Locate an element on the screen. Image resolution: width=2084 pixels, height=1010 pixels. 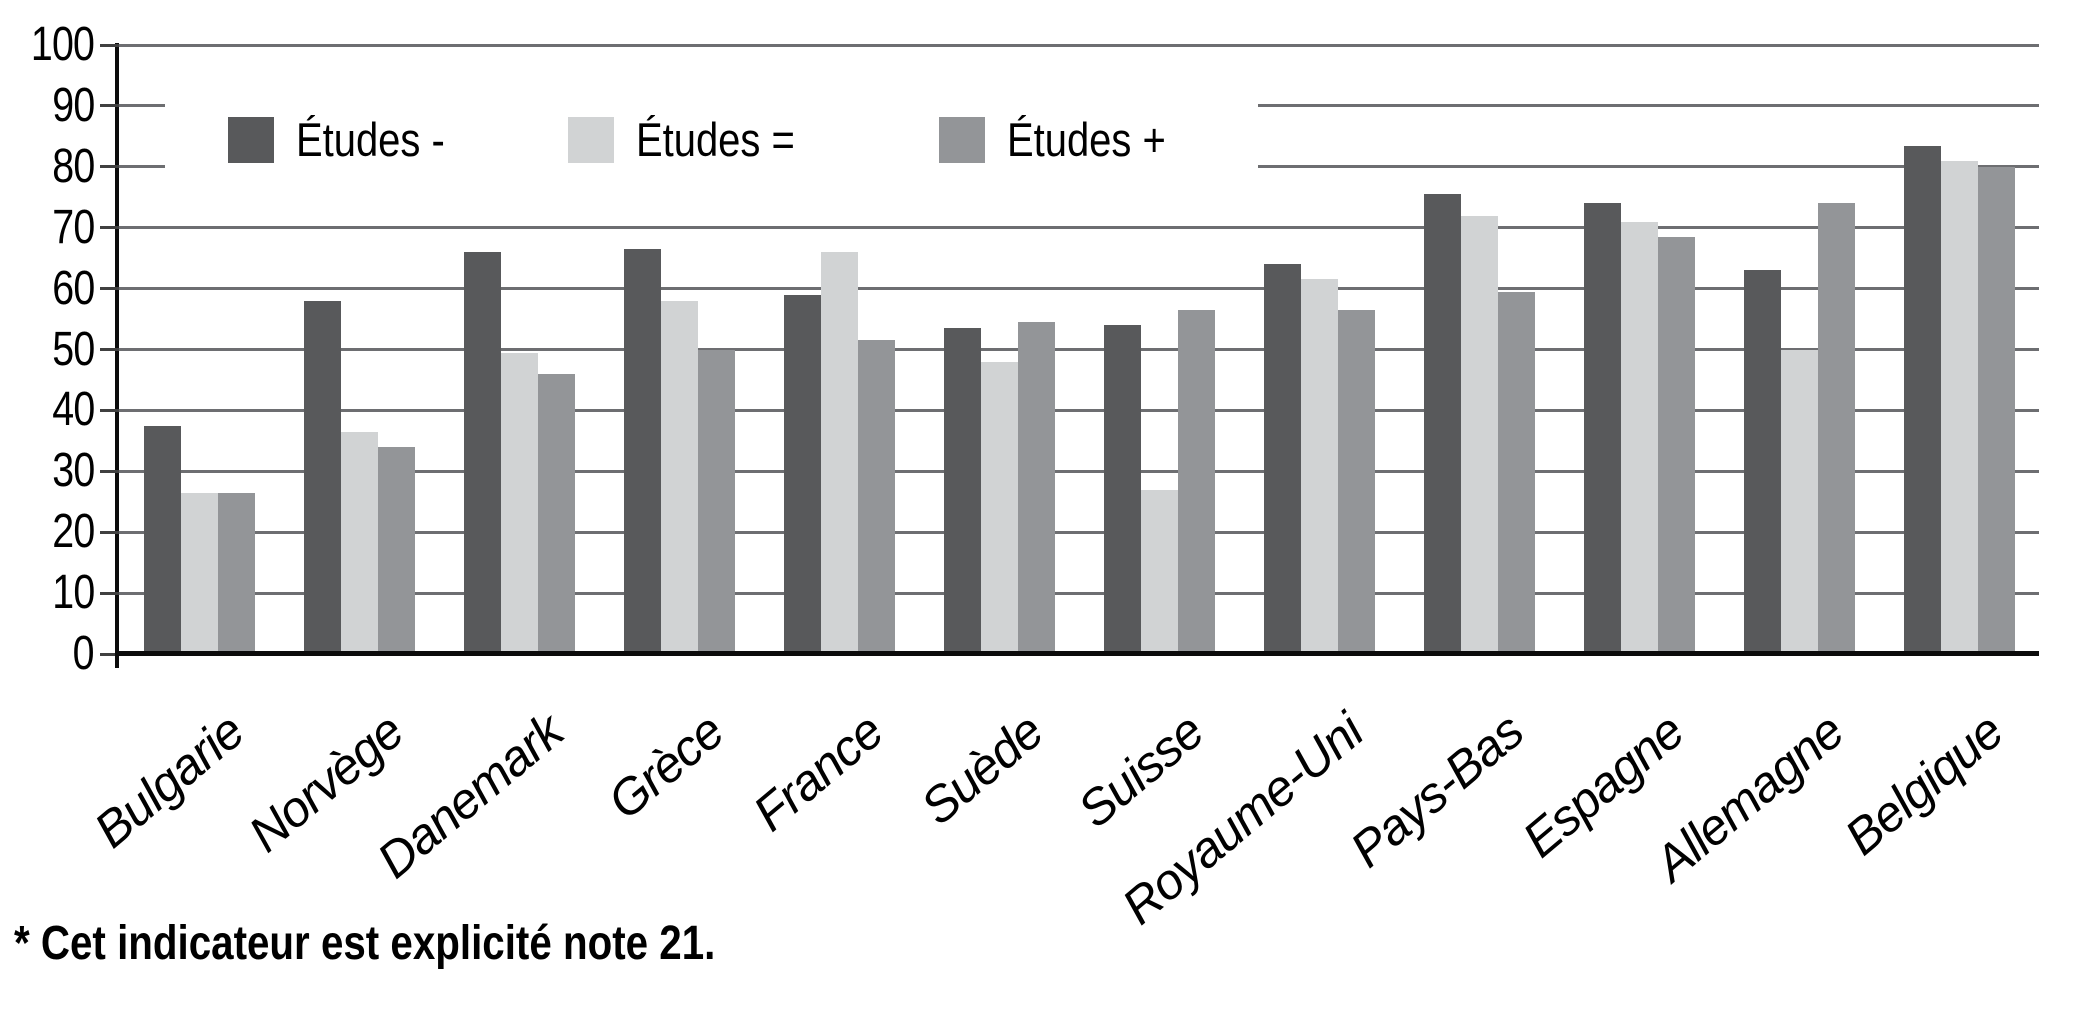
x-axis-label-bulgarie: Bulgarie is located at coordinates (168, 780).